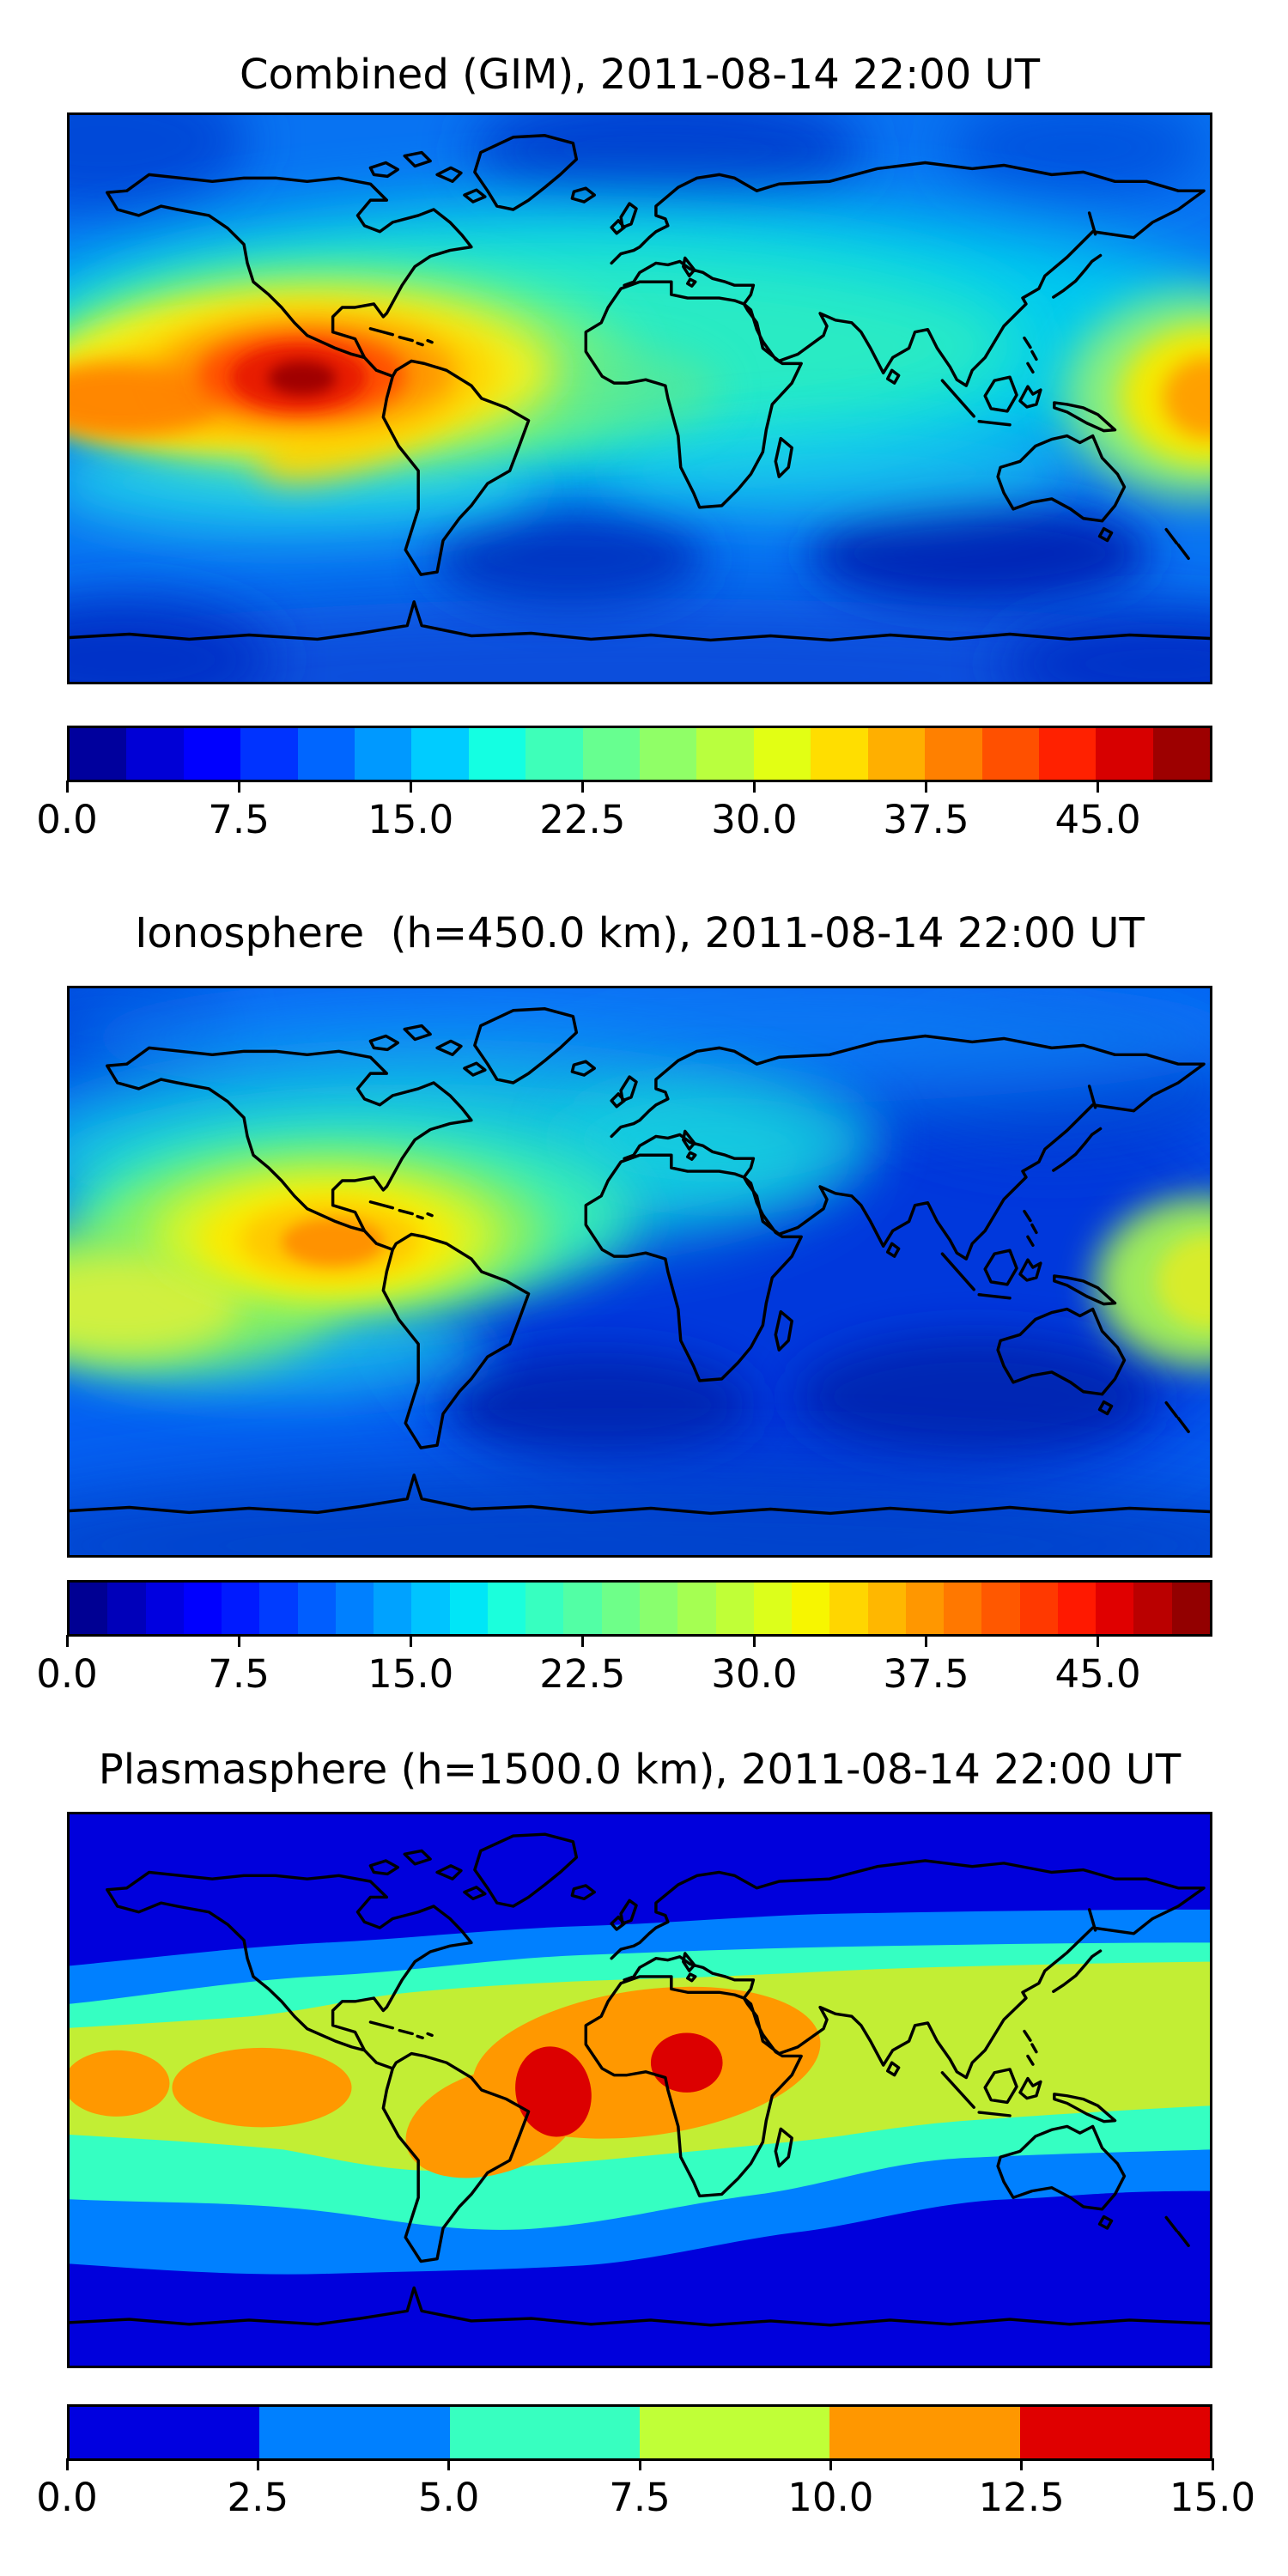 The height and width of the screenshot is (2576, 1288). I want to click on colorbar-plasmasphere, so click(640, 2433).